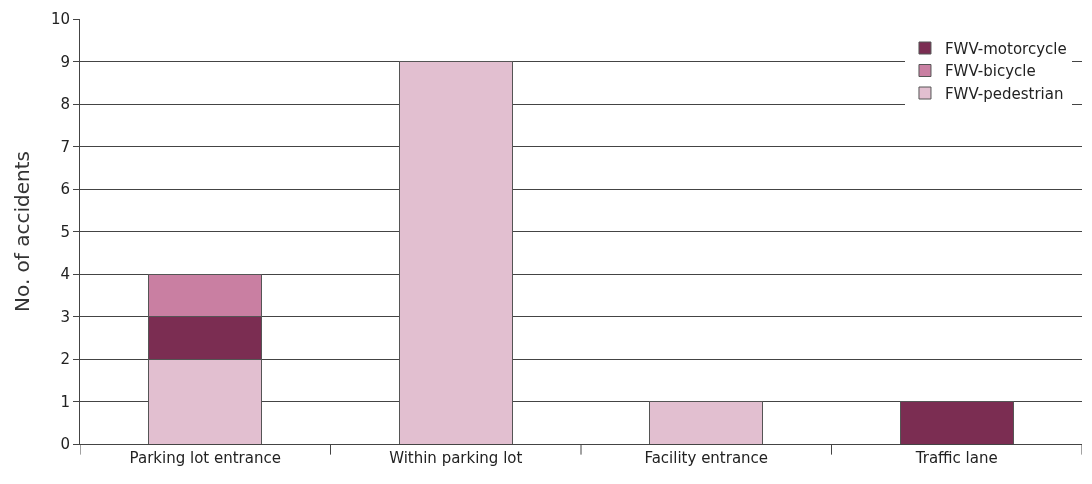 The height and width of the screenshot is (484, 1092). Describe the element at coordinates (956, 458) in the screenshot. I see `x-tick-label: Traffic lane` at that location.